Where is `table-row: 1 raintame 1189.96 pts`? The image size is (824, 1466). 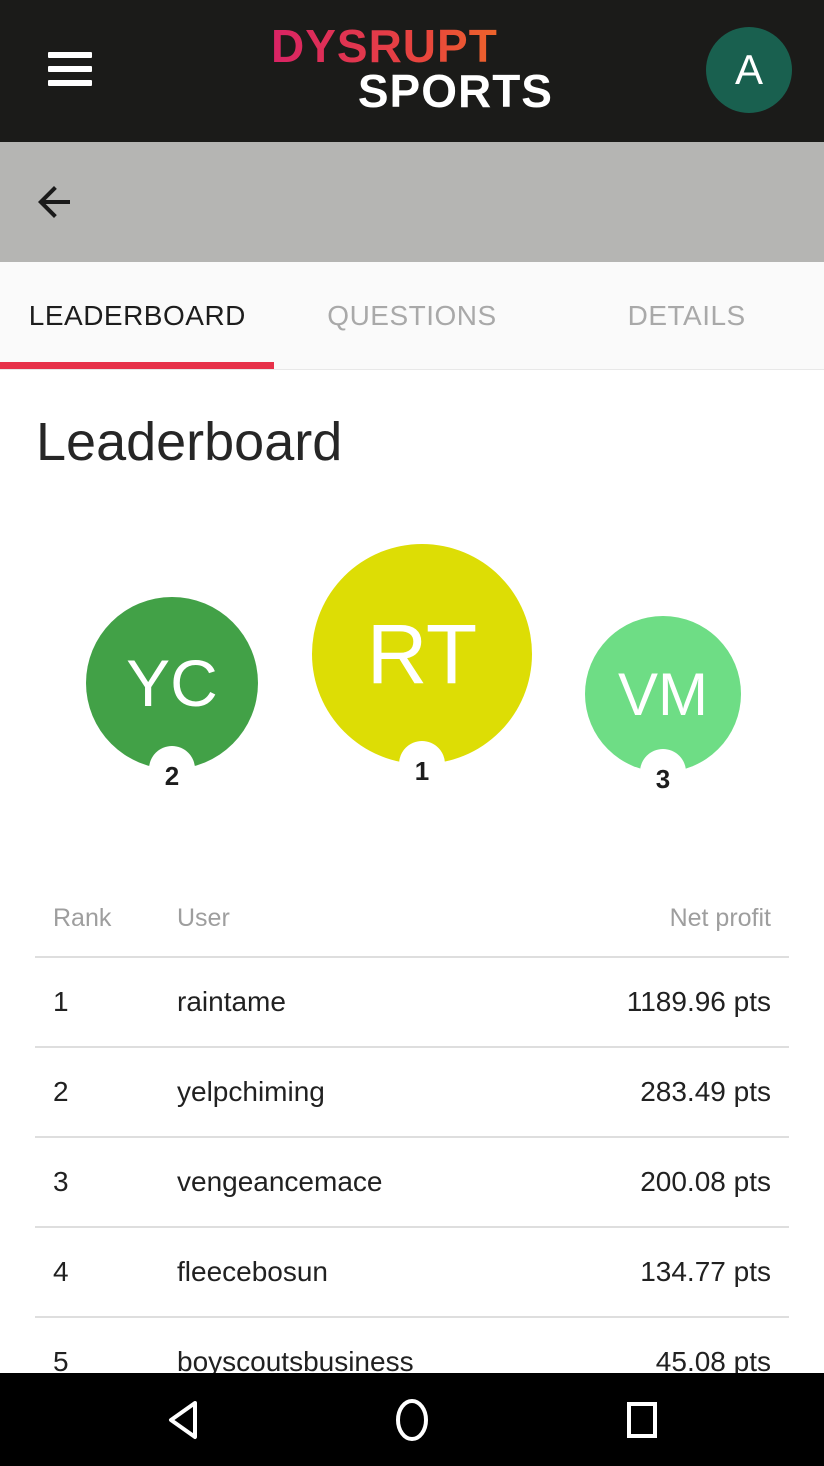
table-row: 1 raintame 1189.96 pts is located at coordinates (412, 1003).